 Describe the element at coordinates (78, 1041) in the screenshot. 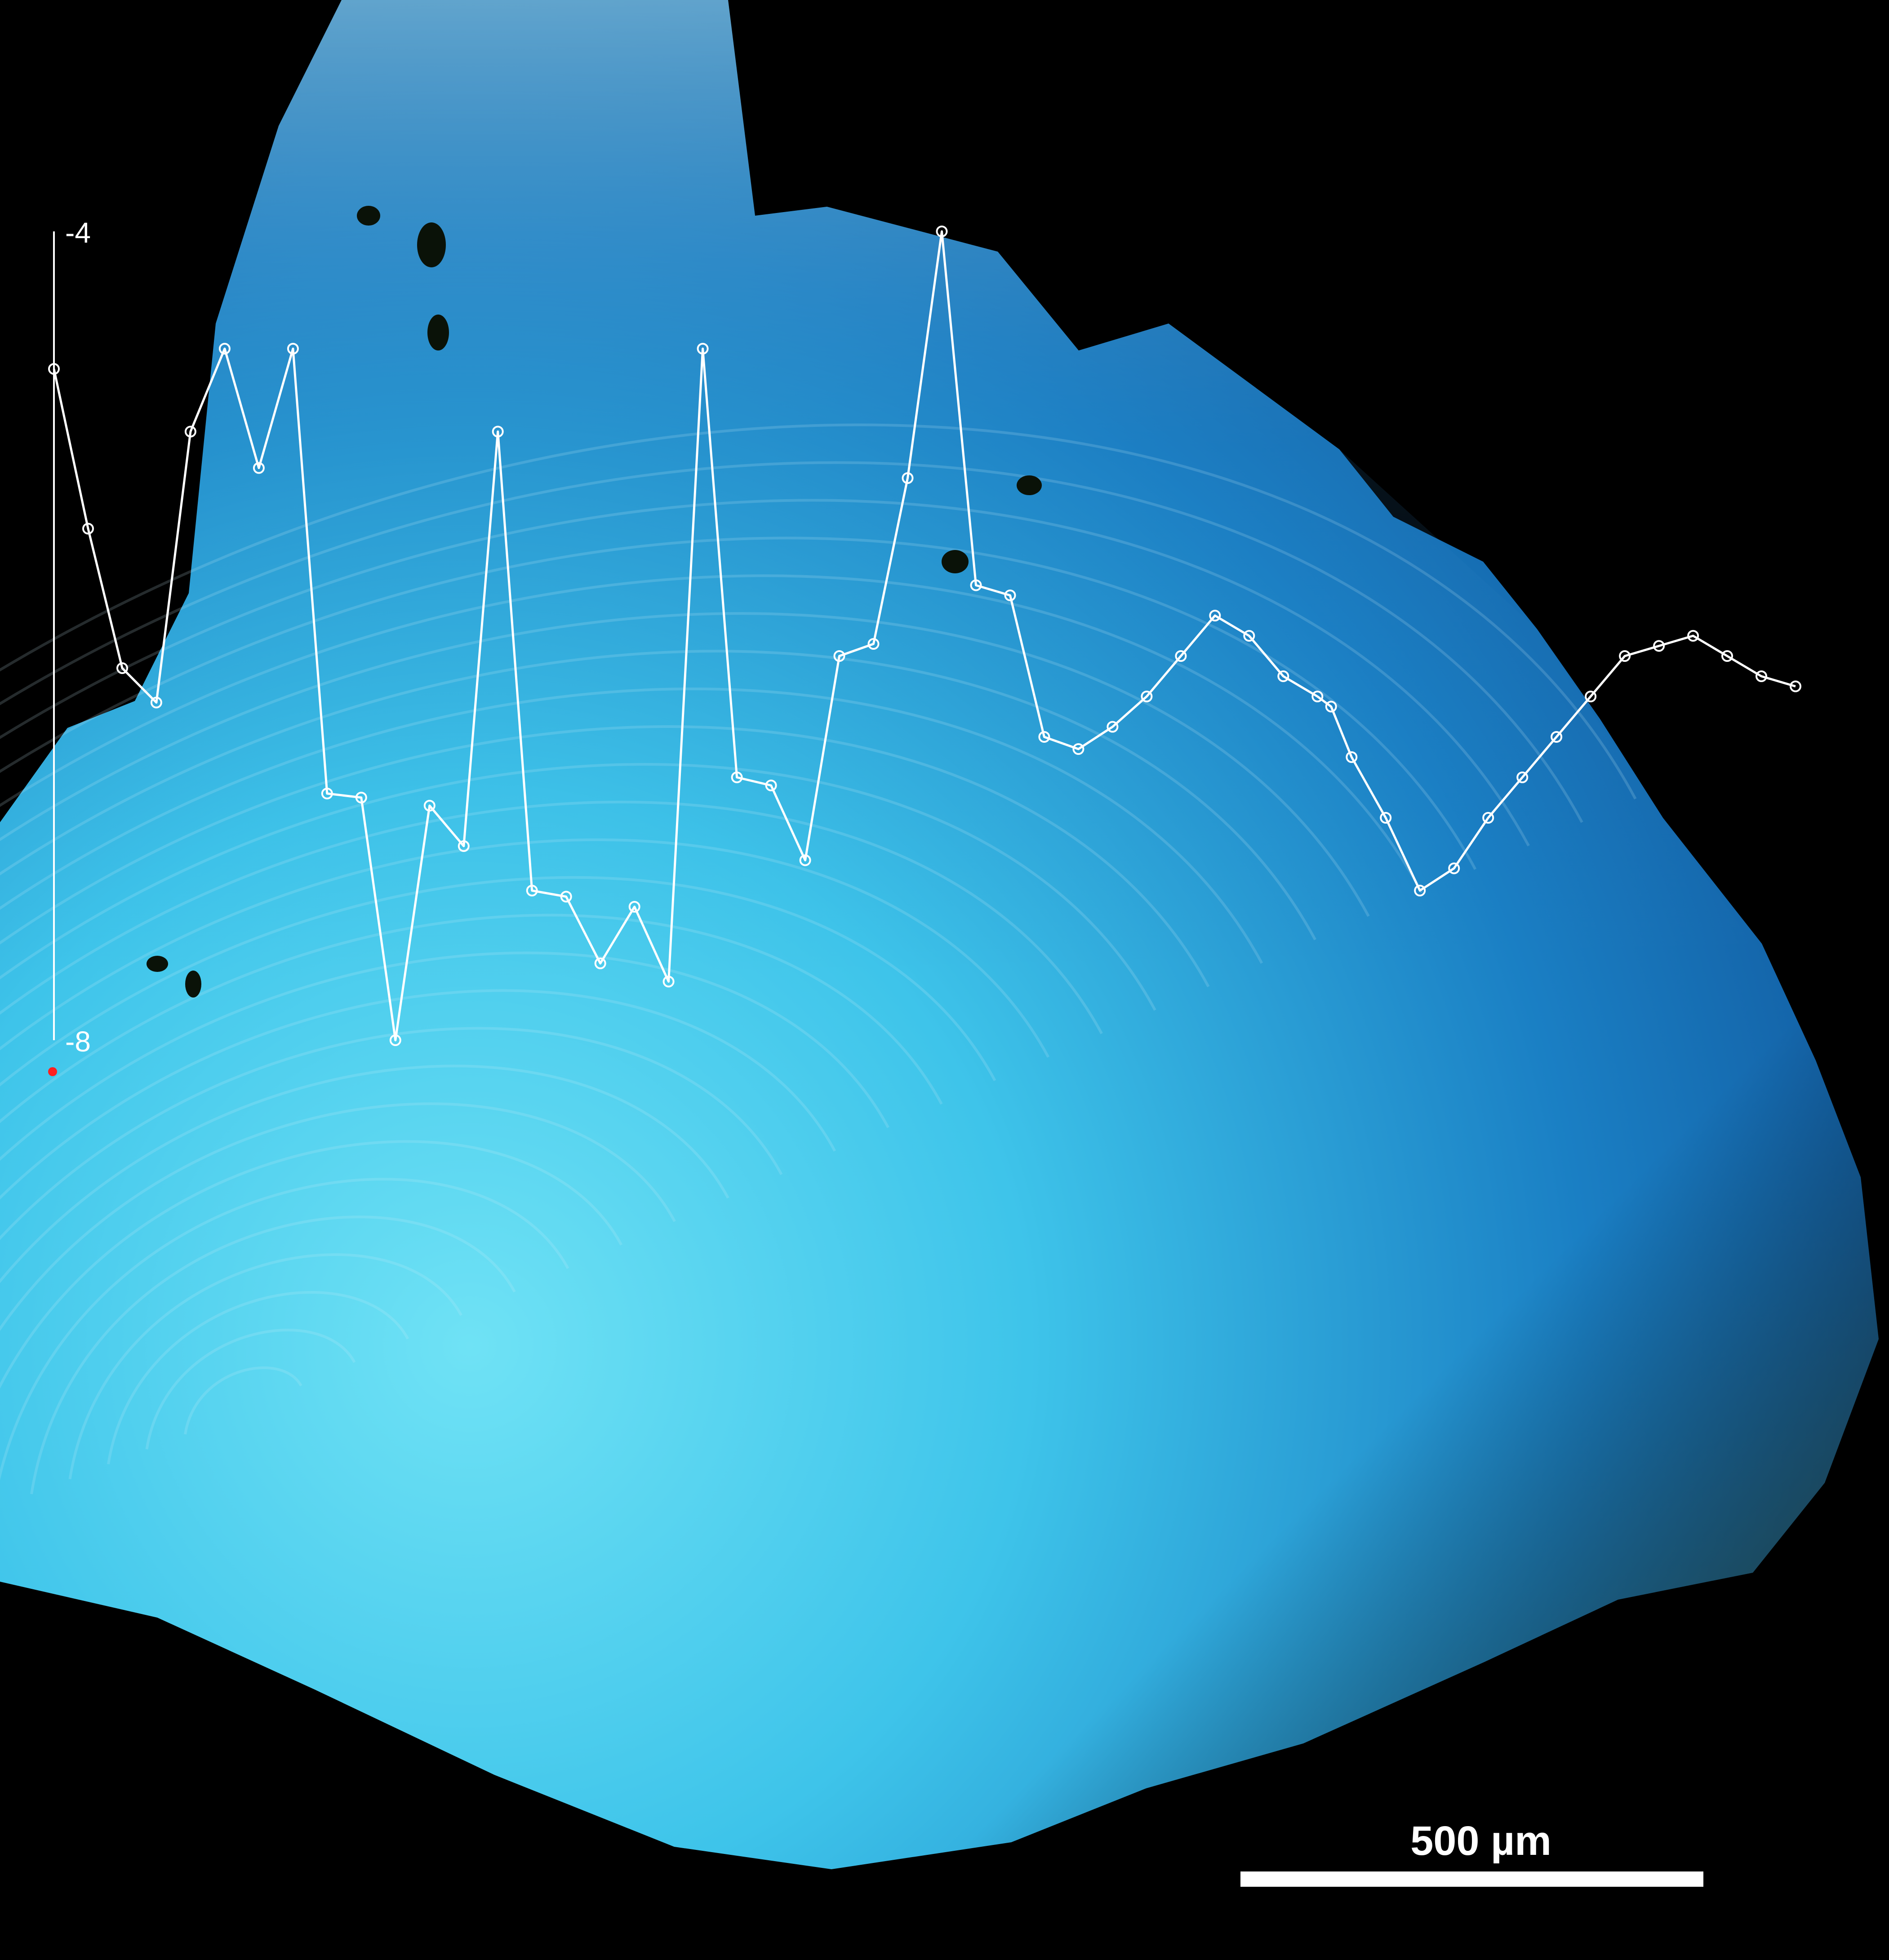

I see `y-tick-label-bottom: -8` at that location.